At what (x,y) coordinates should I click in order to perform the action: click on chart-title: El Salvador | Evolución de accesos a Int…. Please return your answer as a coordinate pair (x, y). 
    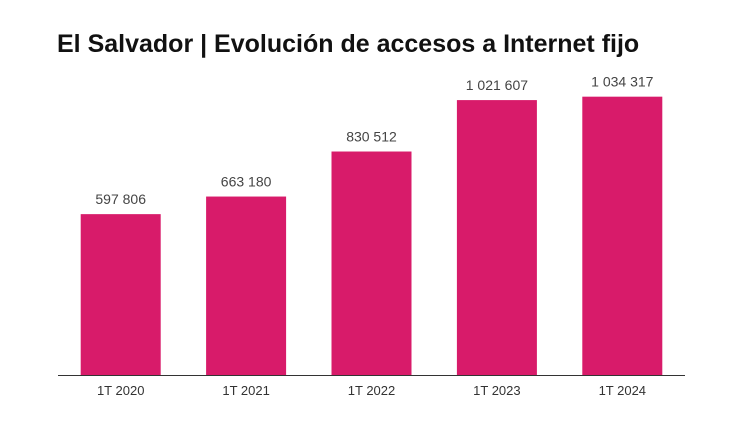
    Looking at the image, I should click on (348, 44).